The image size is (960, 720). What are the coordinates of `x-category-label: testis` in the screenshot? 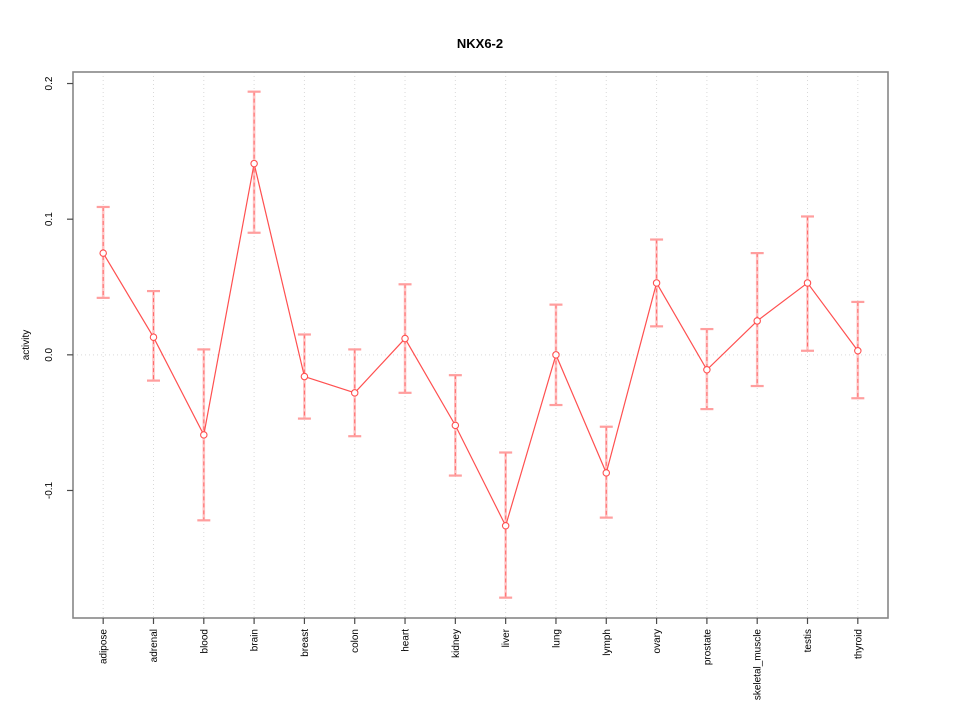 It's located at (808, 640).